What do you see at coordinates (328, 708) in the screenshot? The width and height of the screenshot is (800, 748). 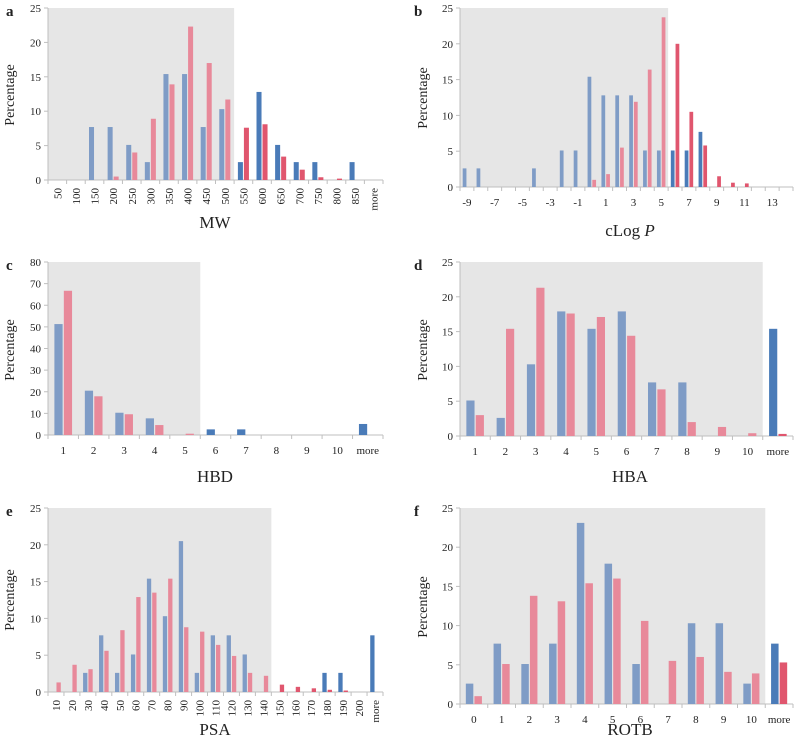 I see `x-tick-label: 180` at bounding box center [328, 708].